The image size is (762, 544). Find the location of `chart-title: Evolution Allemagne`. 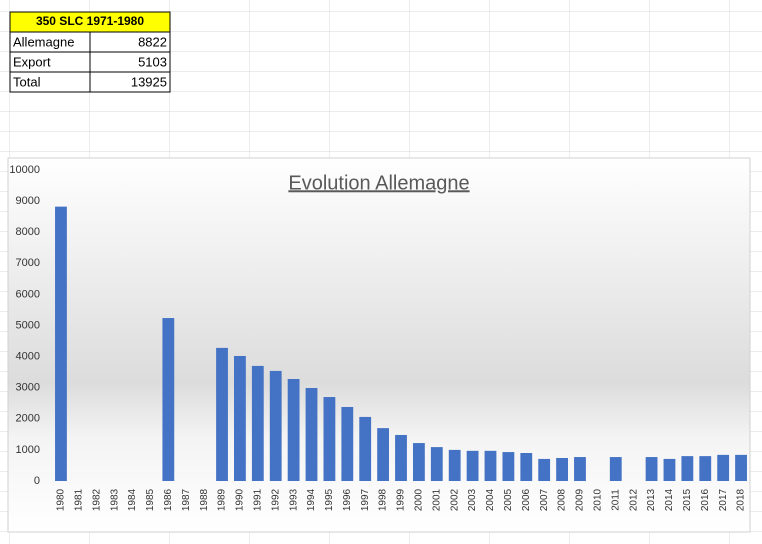

chart-title: Evolution Allemagne is located at coordinates (378, 183).